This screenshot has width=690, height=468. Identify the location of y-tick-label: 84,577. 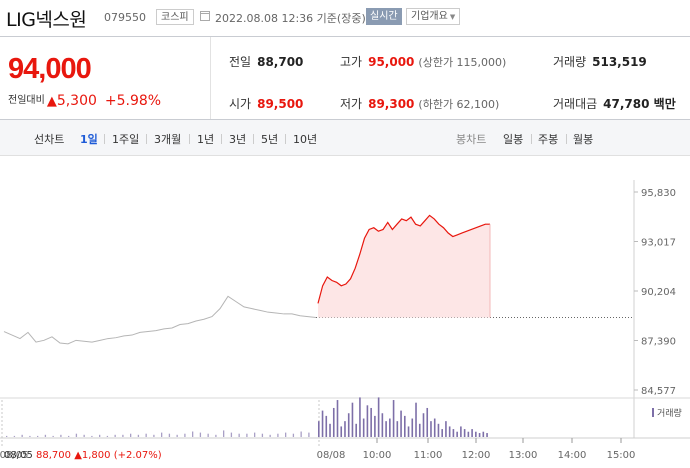
(658, 391).